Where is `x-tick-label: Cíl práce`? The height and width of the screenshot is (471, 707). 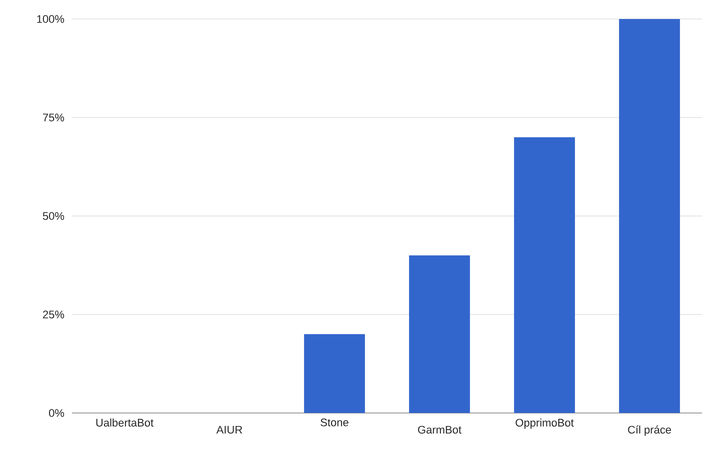 x-tick-label: Cíl práce is located at coordinates (649, 430).